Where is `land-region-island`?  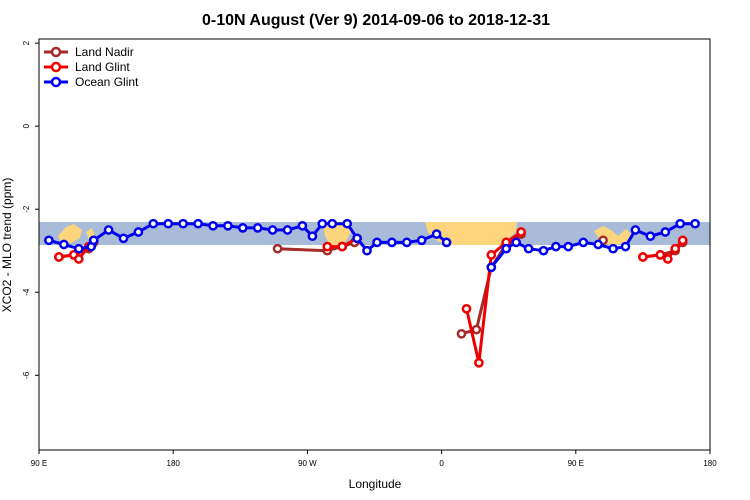 land-region-island is located at coordinates (90, 235).